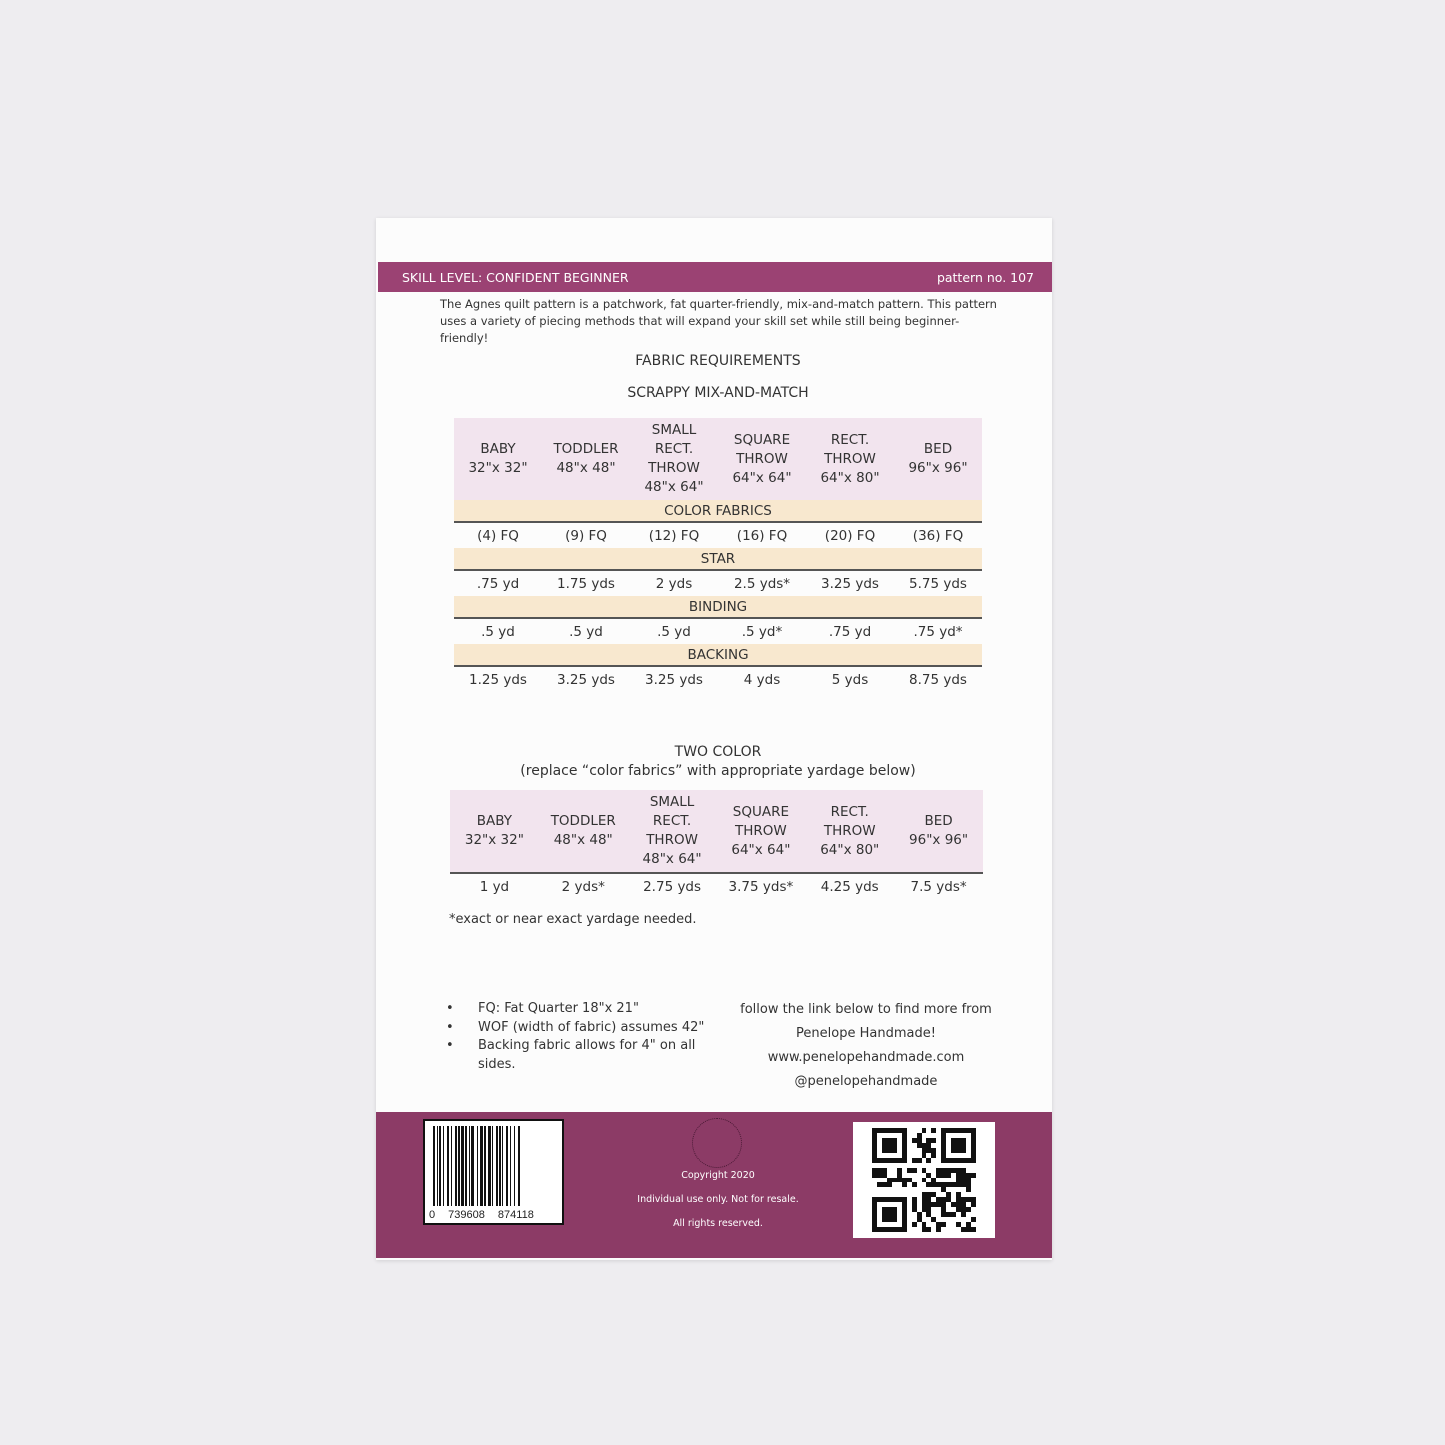 The width and height of the screenshot is (1445, 1445). I want to click on section-label: COLOR FABRICS, so click(718, 511).